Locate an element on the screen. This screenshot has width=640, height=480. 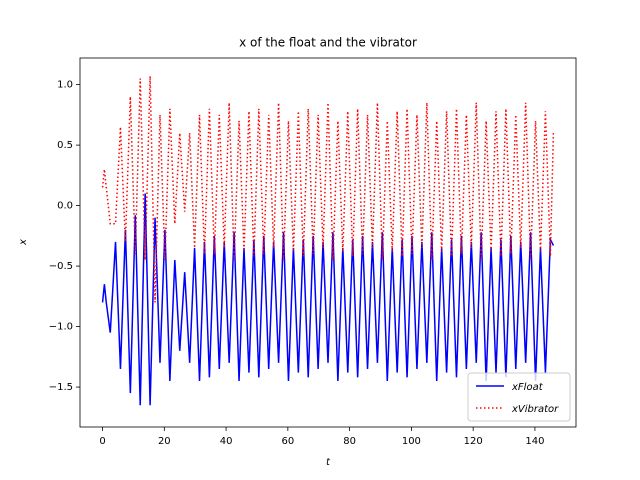
legend: xFloat xVibrator is located at coordinates (519, 397).